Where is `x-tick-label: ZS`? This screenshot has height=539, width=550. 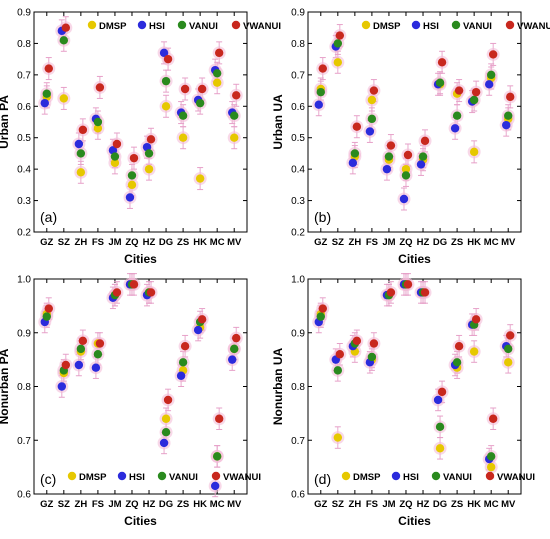
x-tick-label: ZS is located at coordinates (457, 504).